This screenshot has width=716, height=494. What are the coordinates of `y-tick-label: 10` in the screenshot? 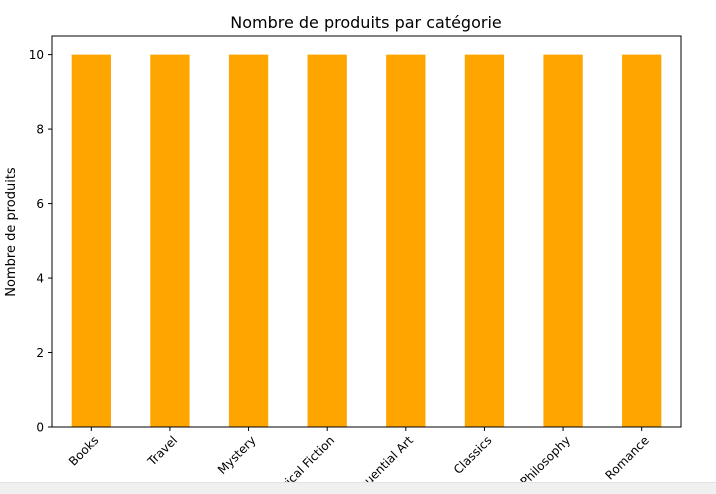 It's located at (36, 55).